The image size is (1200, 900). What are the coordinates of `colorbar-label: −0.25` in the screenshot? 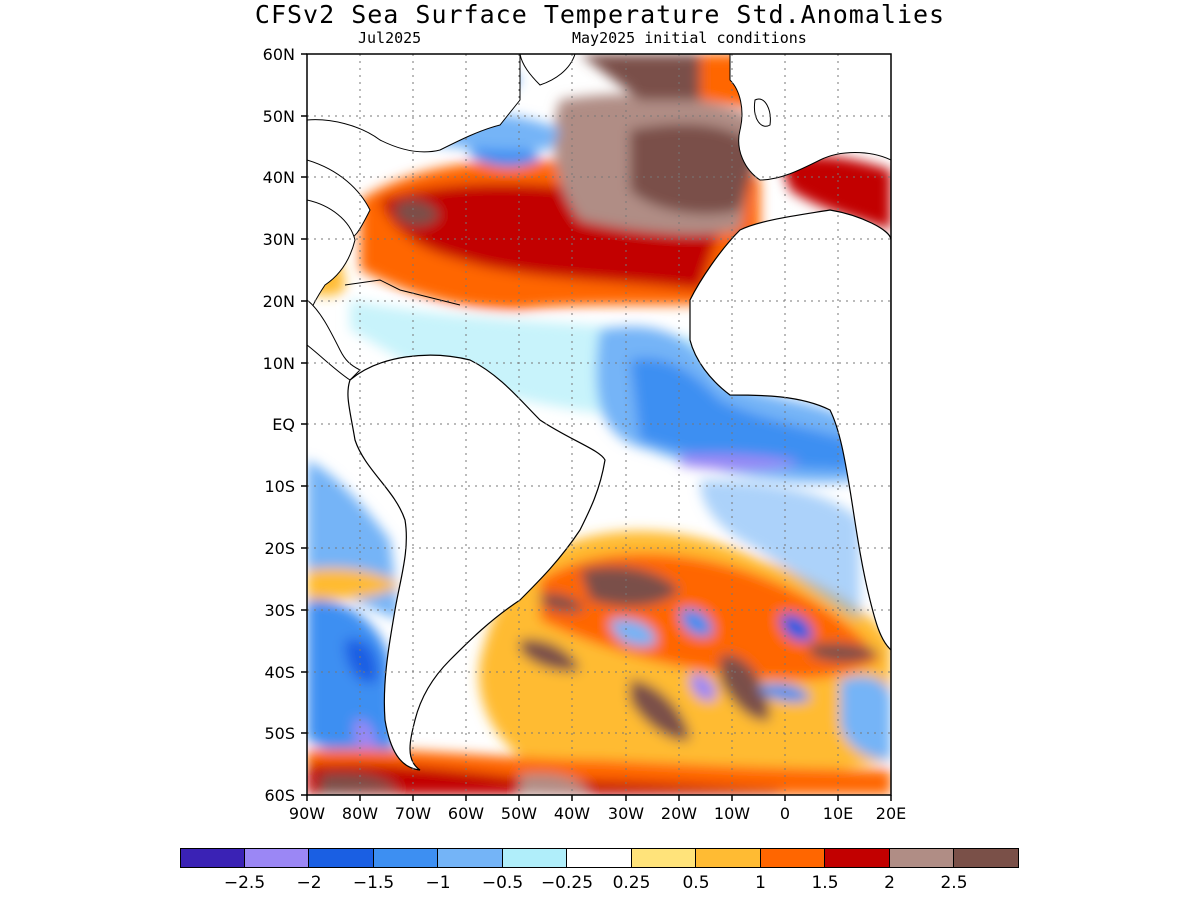 It's located at (567, 883).